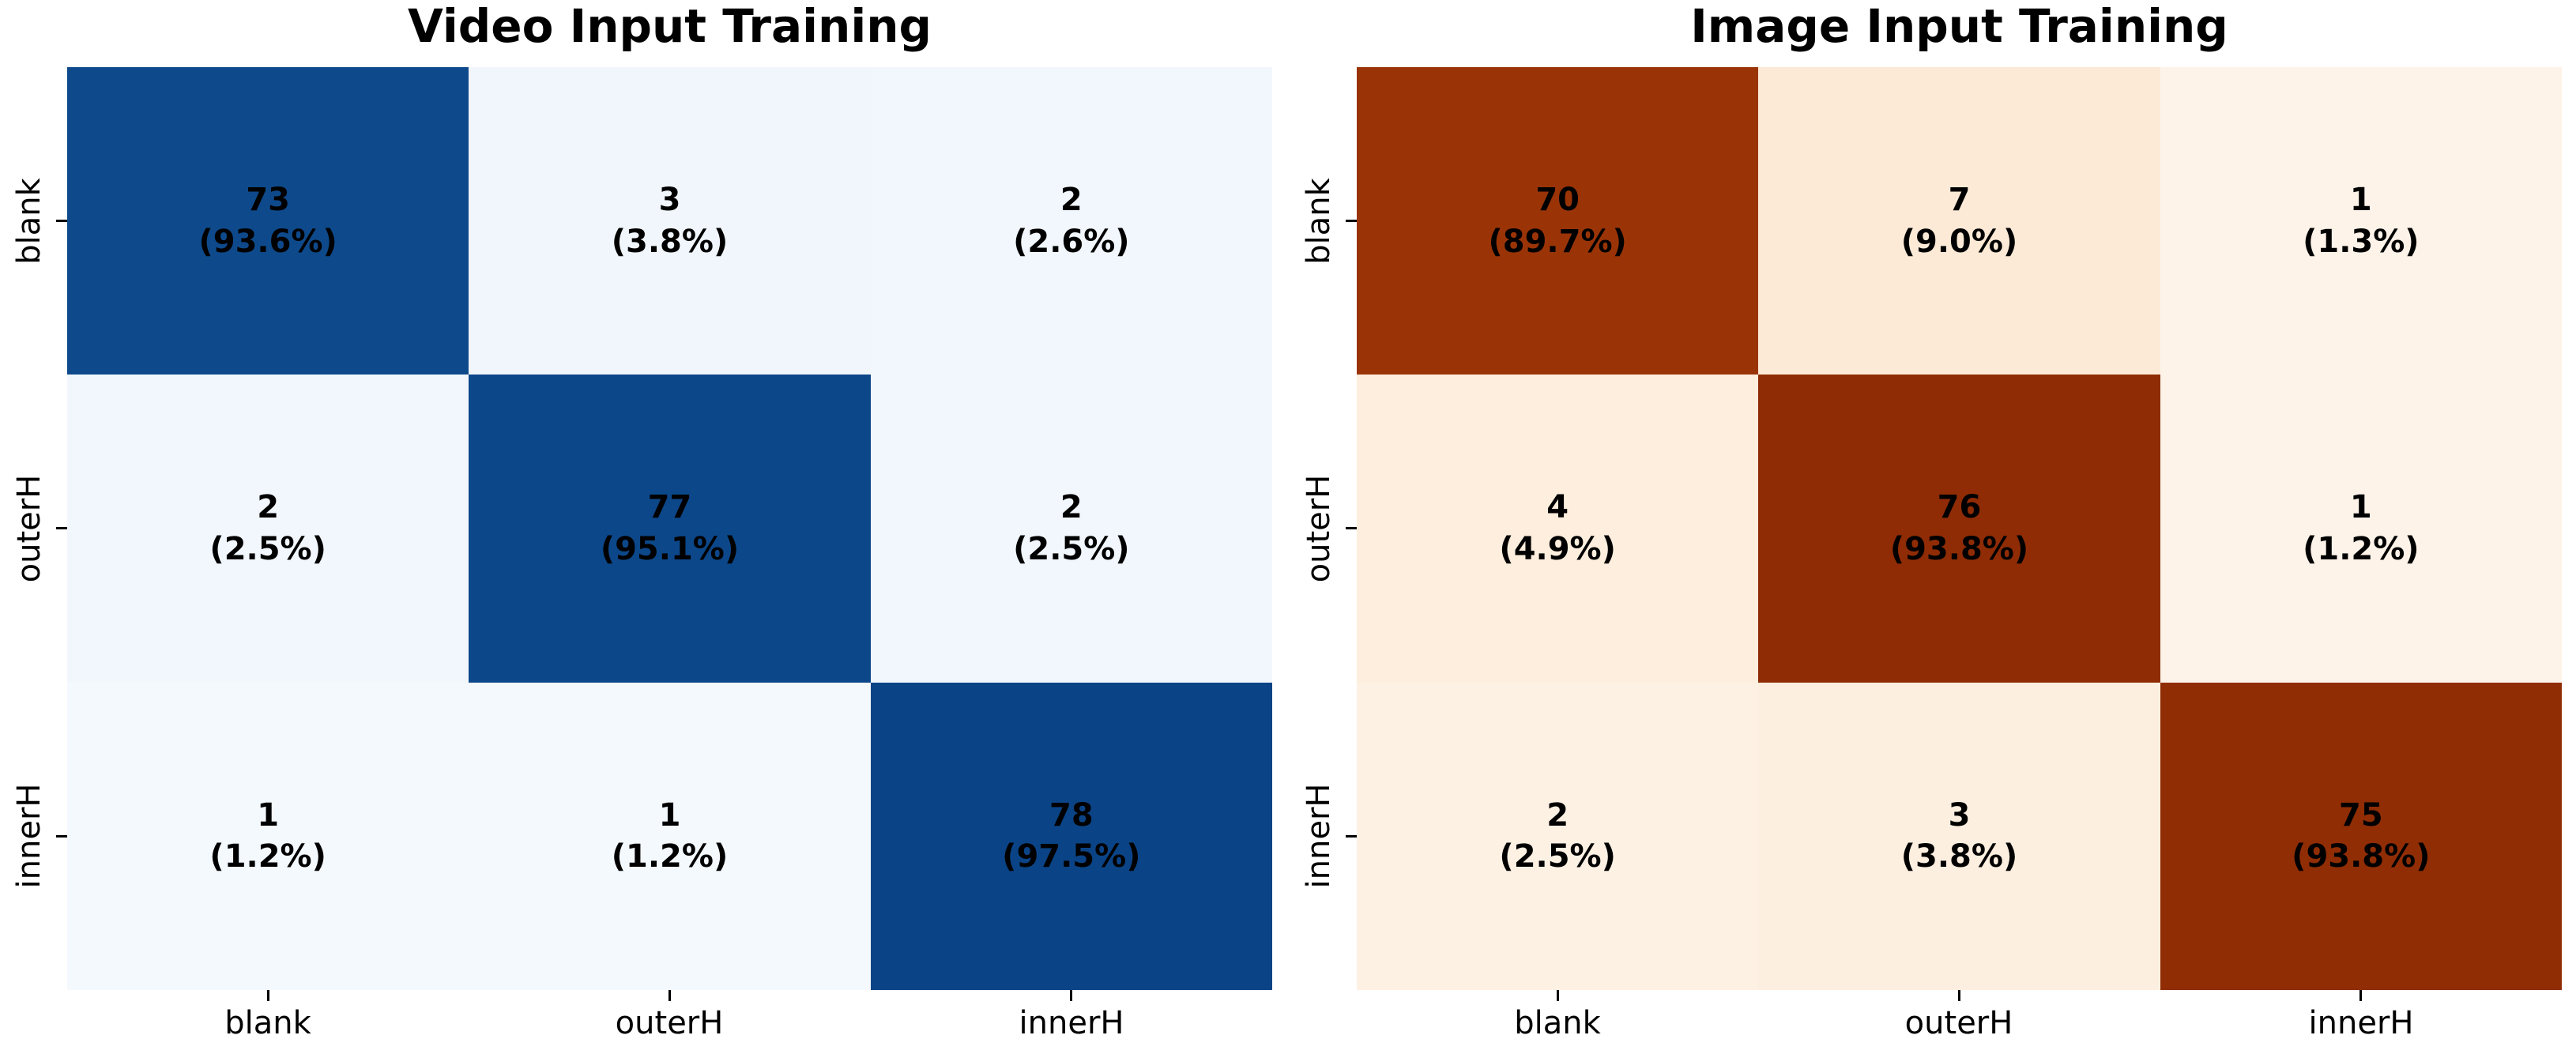  I want to click on cell-percent: (93.6%), so click(267, 241).